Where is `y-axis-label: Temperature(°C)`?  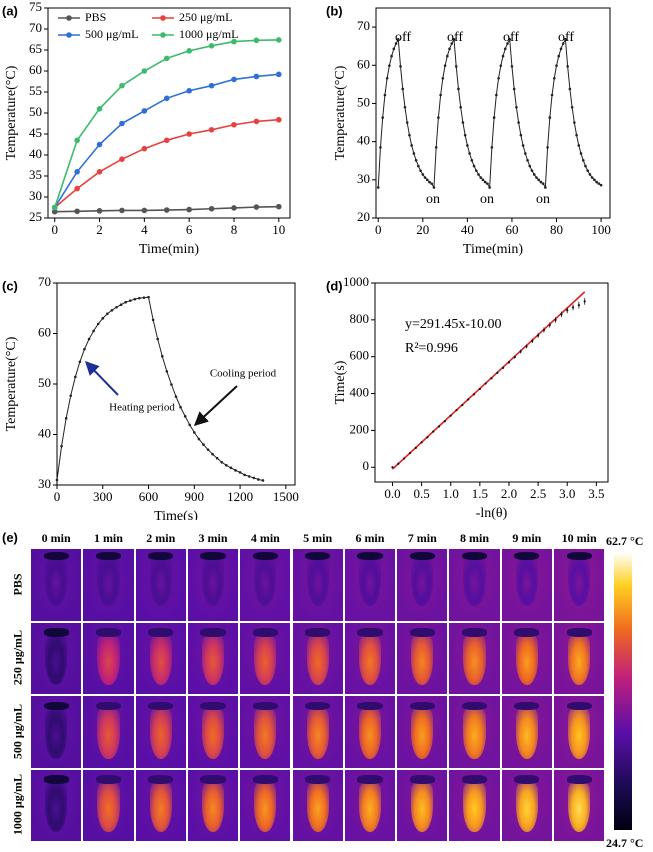 y-axis-label: Temperature(°C) is located at coordinates (11, 112).